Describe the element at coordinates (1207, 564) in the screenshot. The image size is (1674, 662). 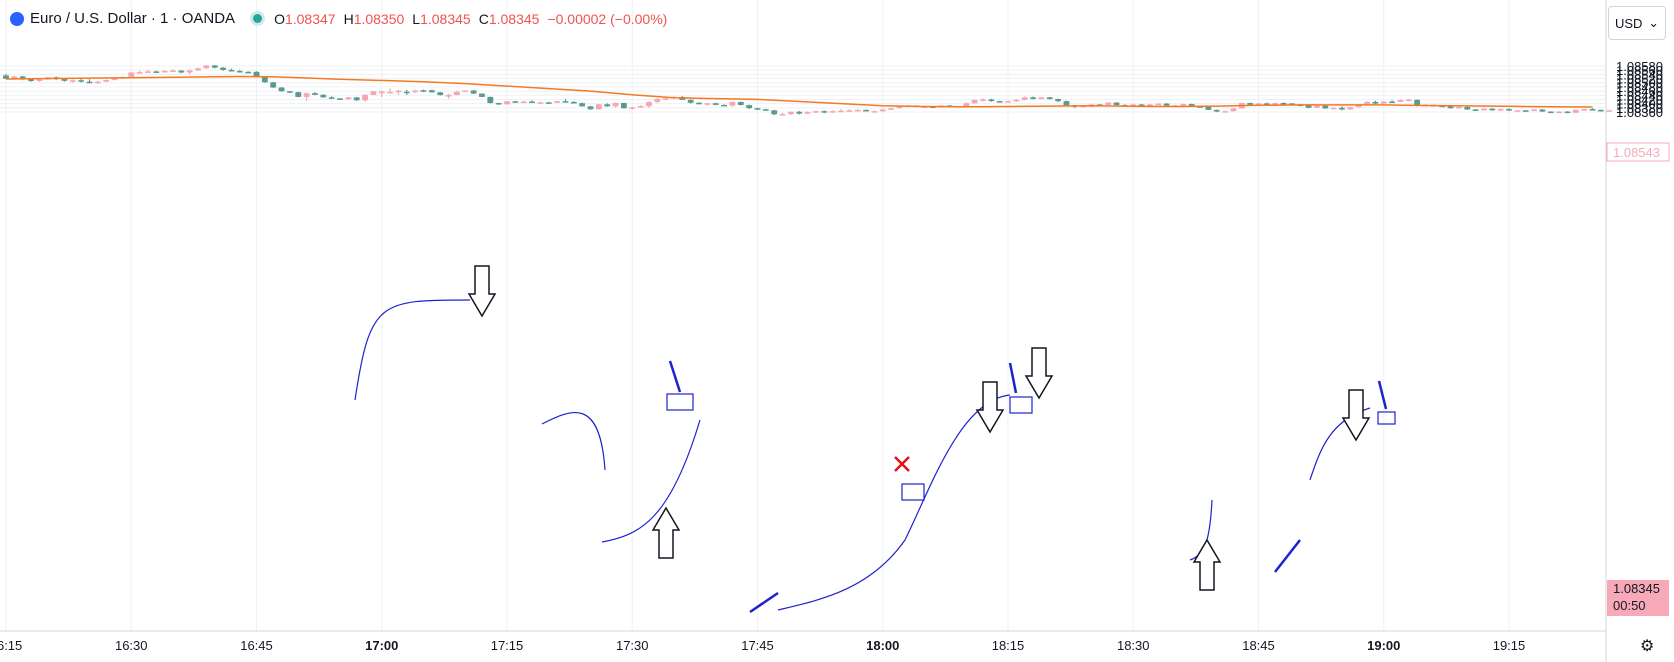
I see `arrow-up-icon` at that location.